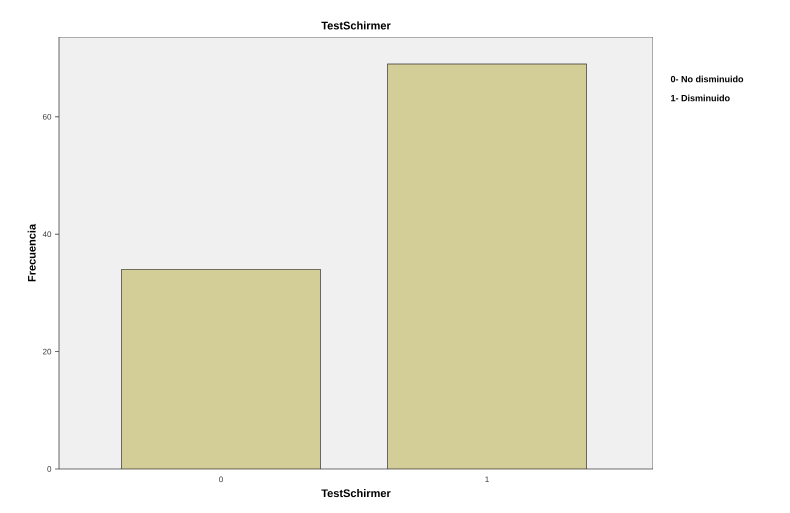 The image size is (790, 513). I want to click on y-tick-label: 60, so click(47, 117).